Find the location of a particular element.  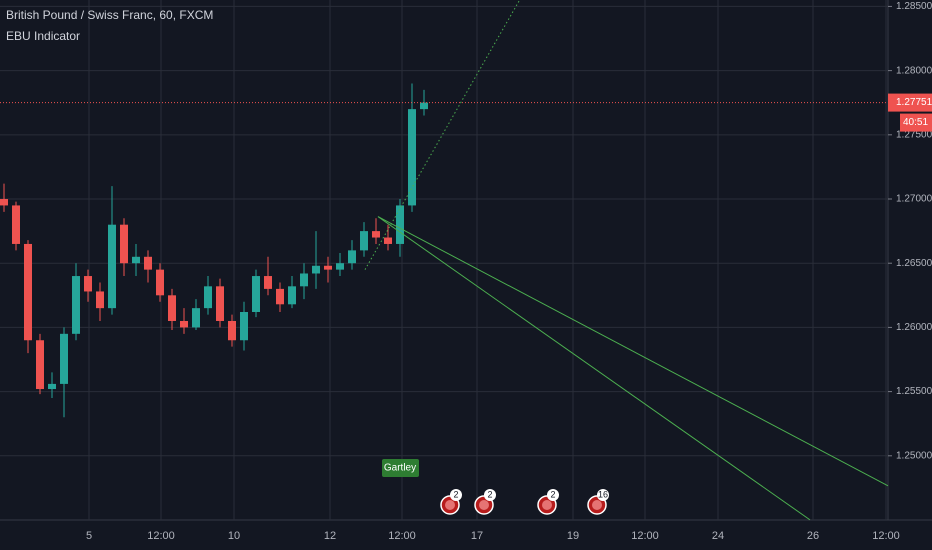

y-tick-label: 1.25000 is located at coordinates (914, 455).